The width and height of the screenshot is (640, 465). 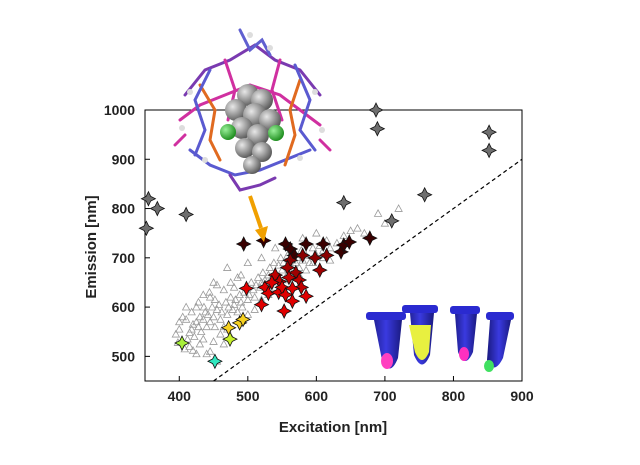 I want to click on x-tick-label: 700, so click(x=385, y=396).